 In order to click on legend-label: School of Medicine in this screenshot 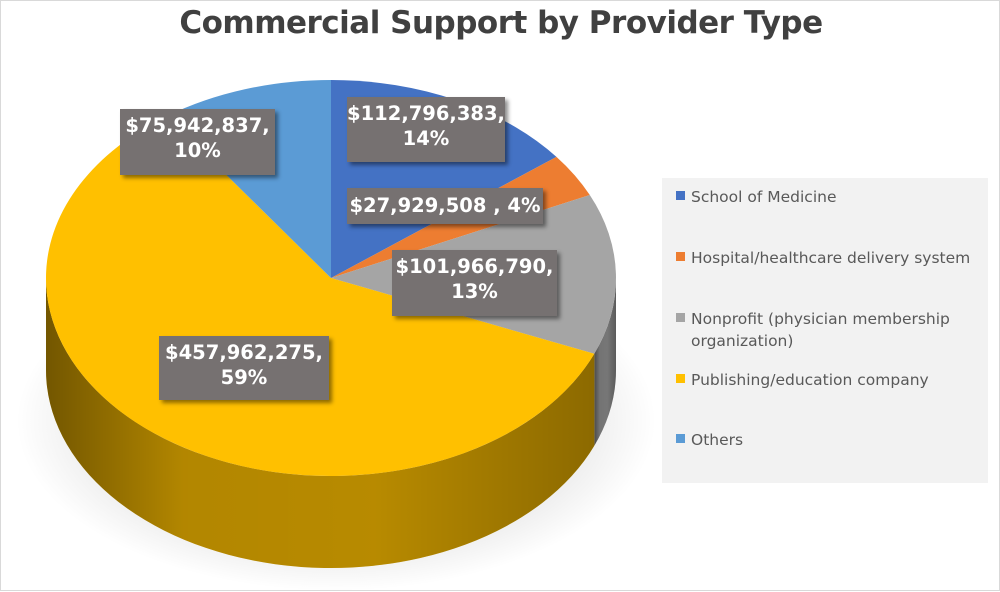, I will do `click(764, 197)`.